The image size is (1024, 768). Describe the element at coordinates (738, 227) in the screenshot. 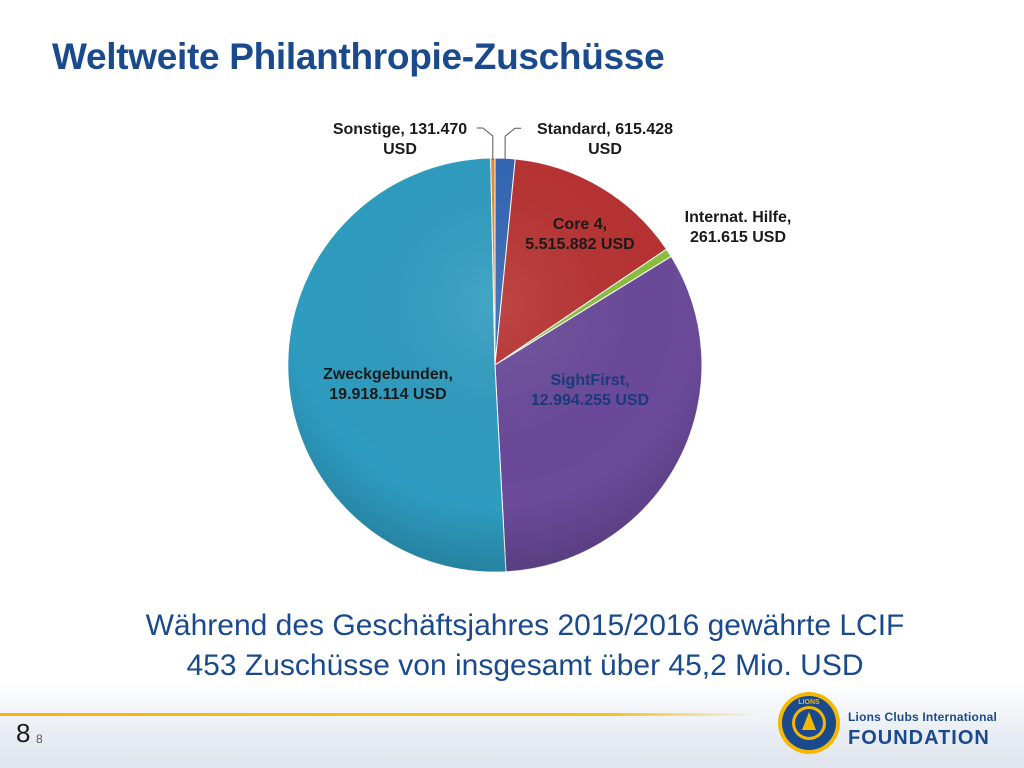

I see `slice-label-internat-hilfe: Internat. Hilfe, 261.615 USD` at that location.